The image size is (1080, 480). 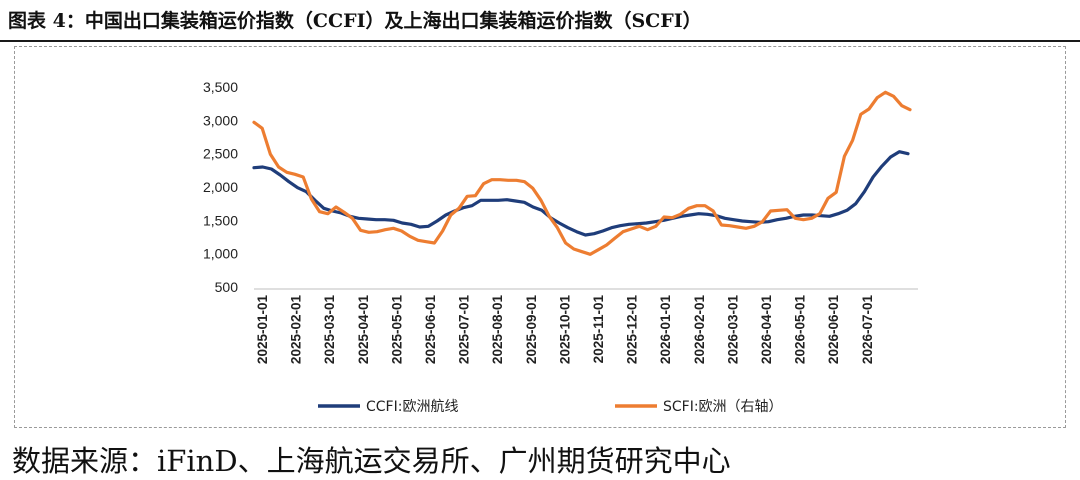 What do you see at coordinates (867, 330) in the screenshot?
I see `x-tick-label: 2026-07-01` at bounding box center [867, 330].